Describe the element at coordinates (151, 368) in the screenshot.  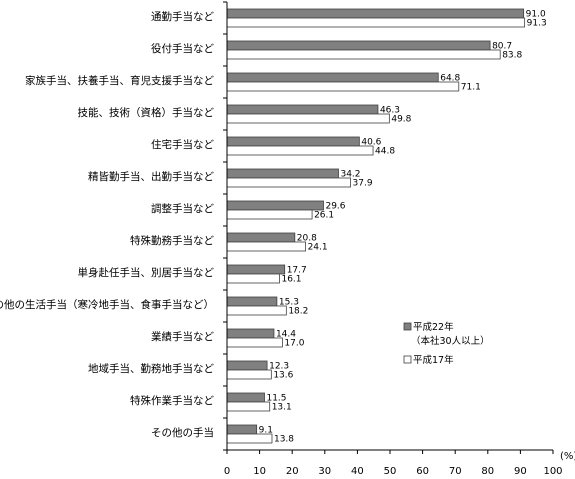
I see `category-label: 地域手当、勤務地手当など` at that location.